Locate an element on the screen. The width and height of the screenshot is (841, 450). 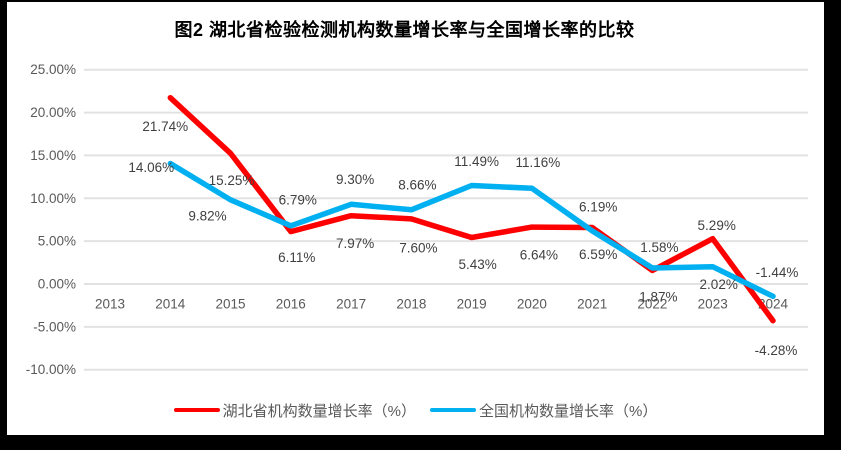
national-data-label: 1.87% is located at coordinates (658, 297).